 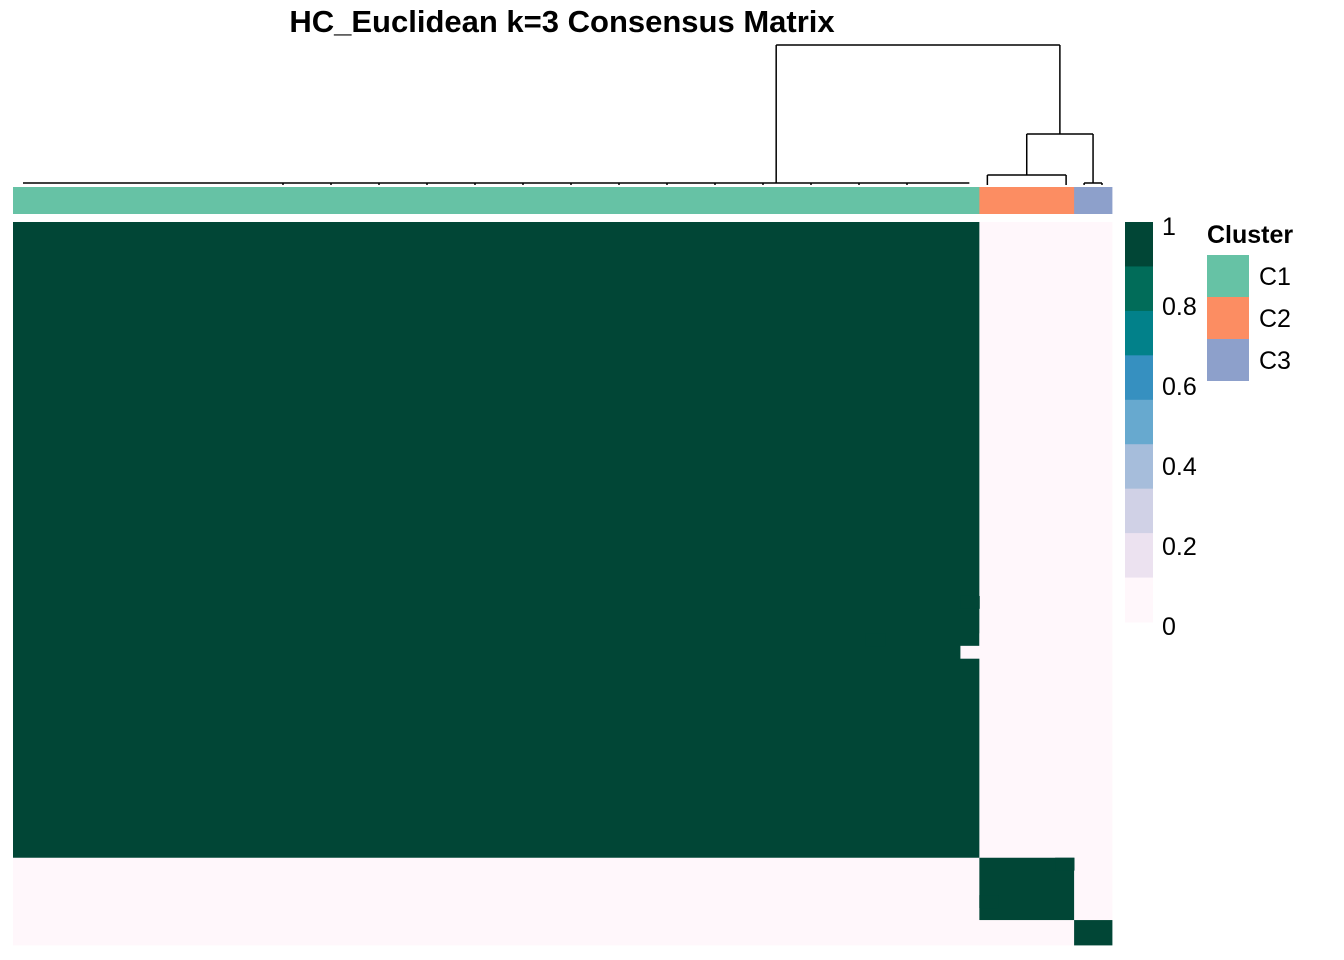 What do you see at coordinates (1179, 307) in the screenshot?
I see `colorbar-tick-label: 0.8` at bounding box center [1179, 307].